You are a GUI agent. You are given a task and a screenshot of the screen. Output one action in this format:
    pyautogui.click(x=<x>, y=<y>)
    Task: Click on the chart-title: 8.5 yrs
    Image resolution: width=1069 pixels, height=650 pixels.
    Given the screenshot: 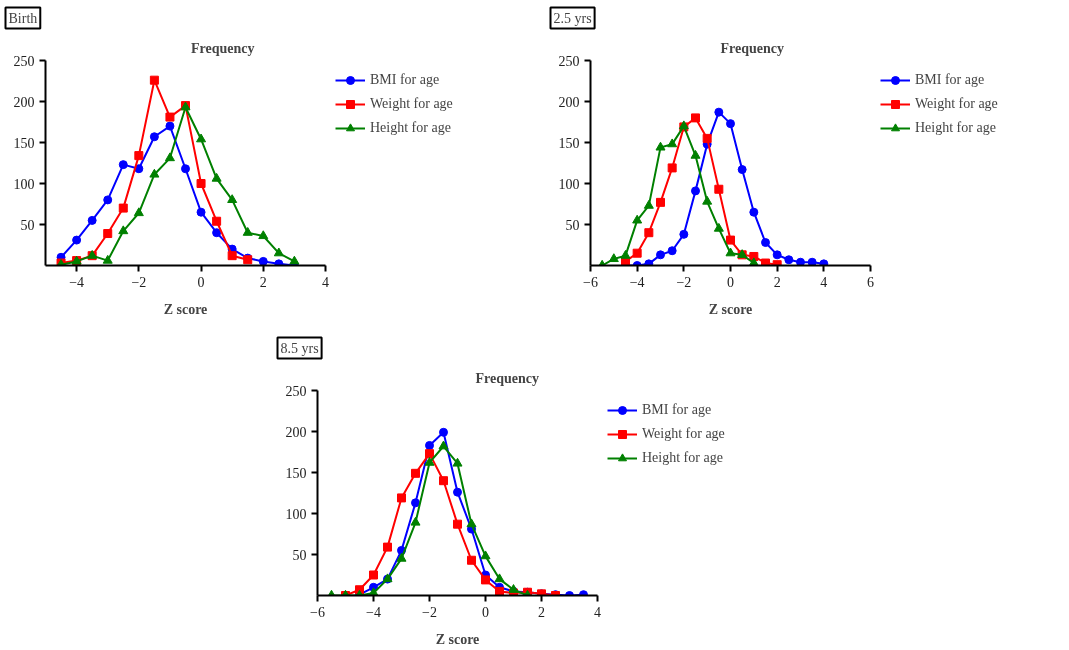 What is the action you would take?
    pyautogui.click(x=299, y=348)
    